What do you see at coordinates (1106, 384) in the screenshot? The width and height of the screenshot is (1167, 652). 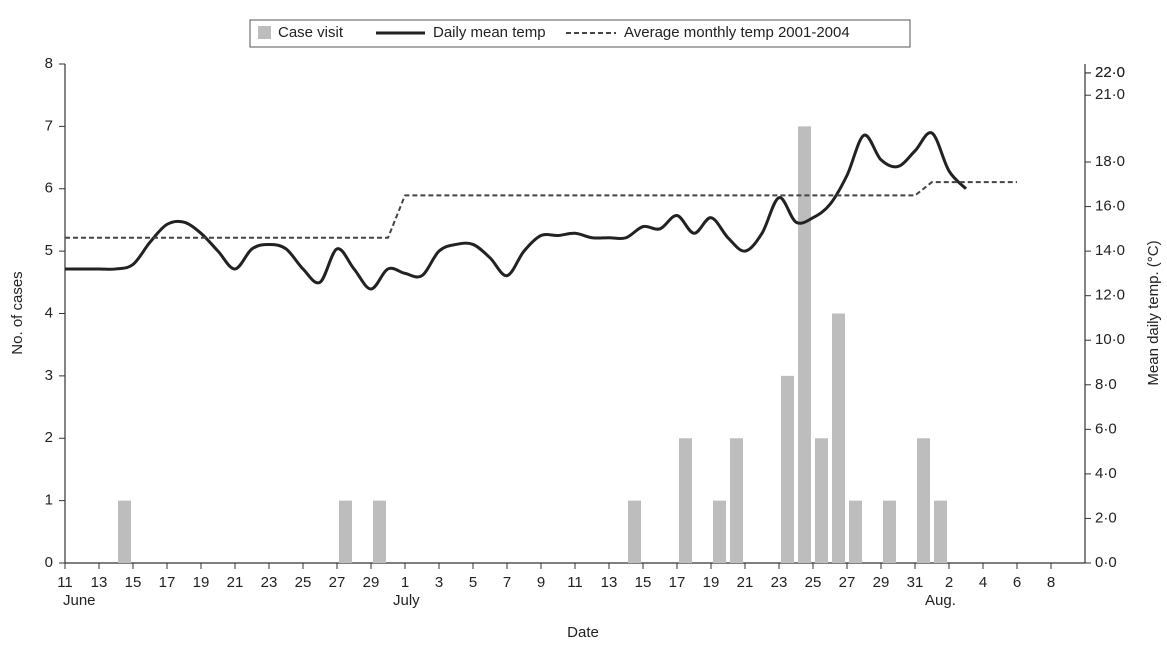 I see `y2-tick-label: 8·0` at bounding box center [1106, 384].